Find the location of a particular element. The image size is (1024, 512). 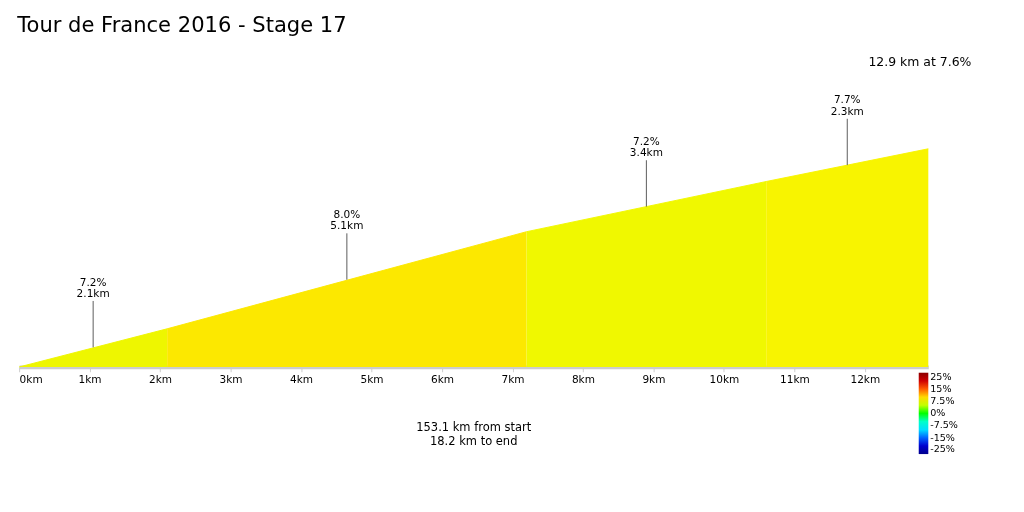

annotation: 7.2% 3.4km is located at coordinates (646, 146).